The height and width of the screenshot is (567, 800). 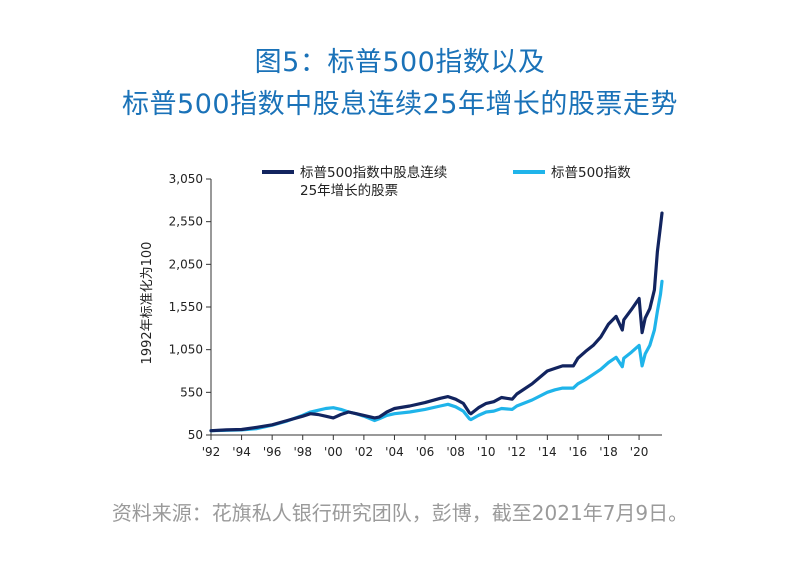 What do you see at coordinates (446, 181) in the screenshot?
I see `chart-legend: 标普500指数中股息连续 25年增长的股票 标普500指数` at bounding box center [446, 181].